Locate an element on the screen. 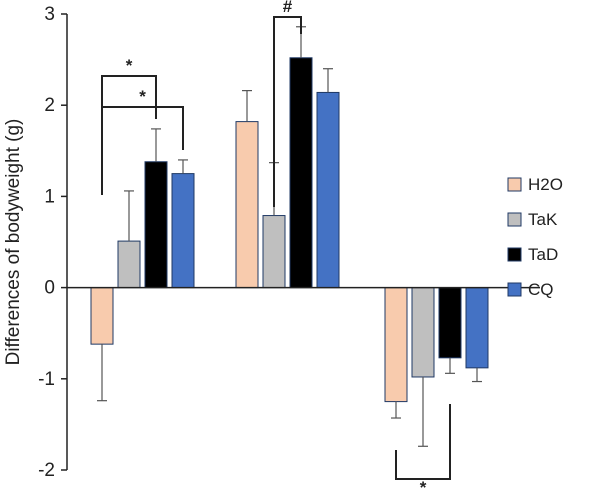 The height and width of the screenshot is (493, 596). significance-marker: # is located at coordinates (288, 8).